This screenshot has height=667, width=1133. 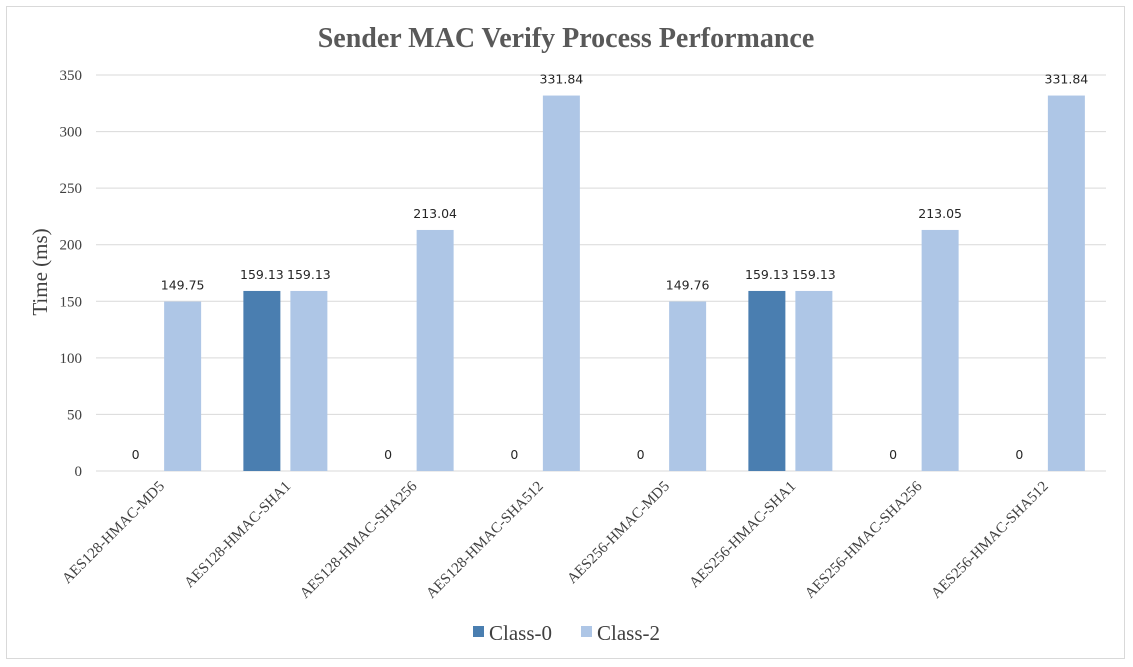 What do you see at coordinates (628, 633) in the screenshot?
I see `legend-label-class-2: Class-2` at bounding box center [628, 633].